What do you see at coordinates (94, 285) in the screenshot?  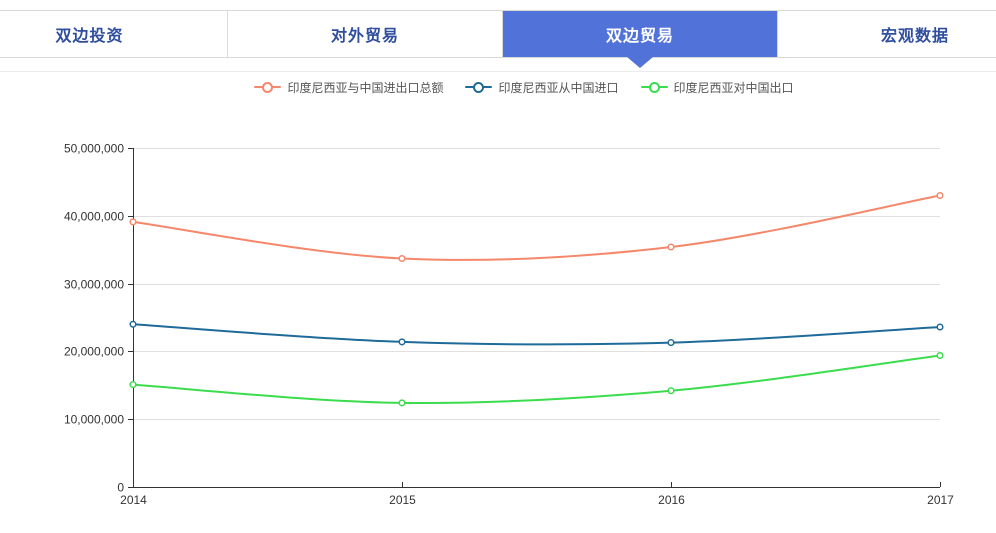 I see `y-axis-label: 30,000,000` at bounding box center [94, 285].